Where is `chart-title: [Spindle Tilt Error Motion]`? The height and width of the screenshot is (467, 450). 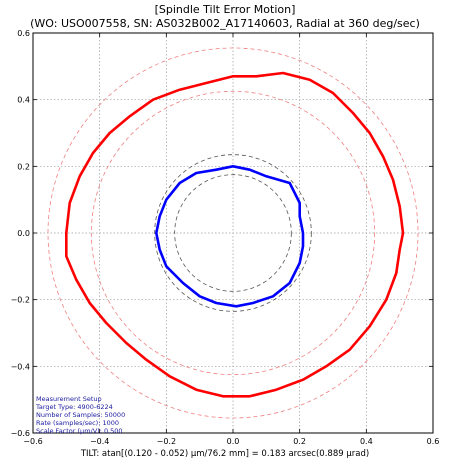 chart-title: [Spindle Tilt Error Motion] is located at coordinates (225, 9).